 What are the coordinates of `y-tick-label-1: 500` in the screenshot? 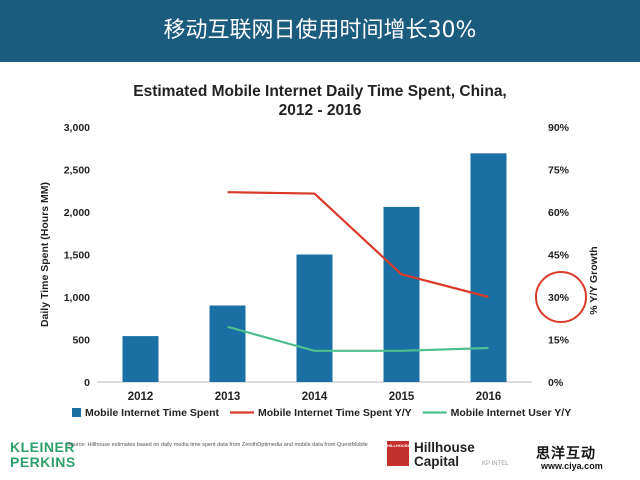 It's located at (81, 341).